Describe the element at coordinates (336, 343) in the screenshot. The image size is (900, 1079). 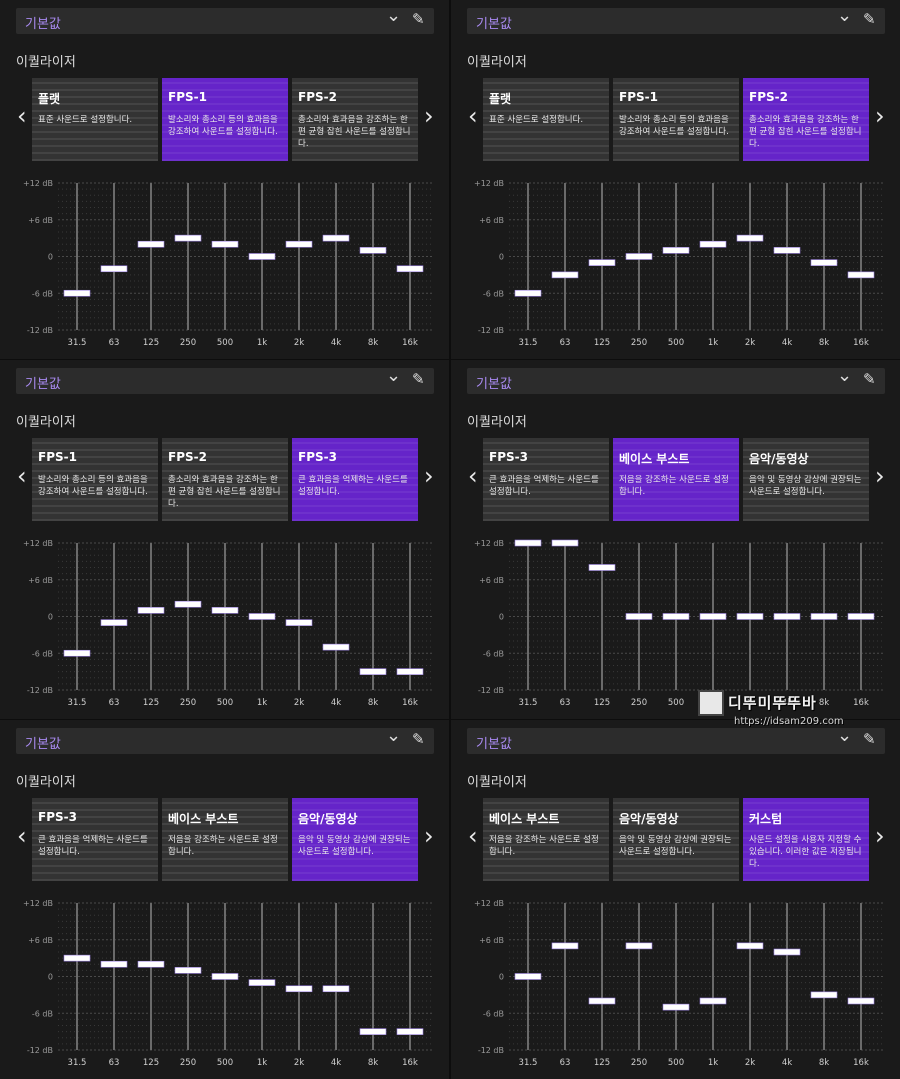
I see `x-tick-label: 4k` at that location.